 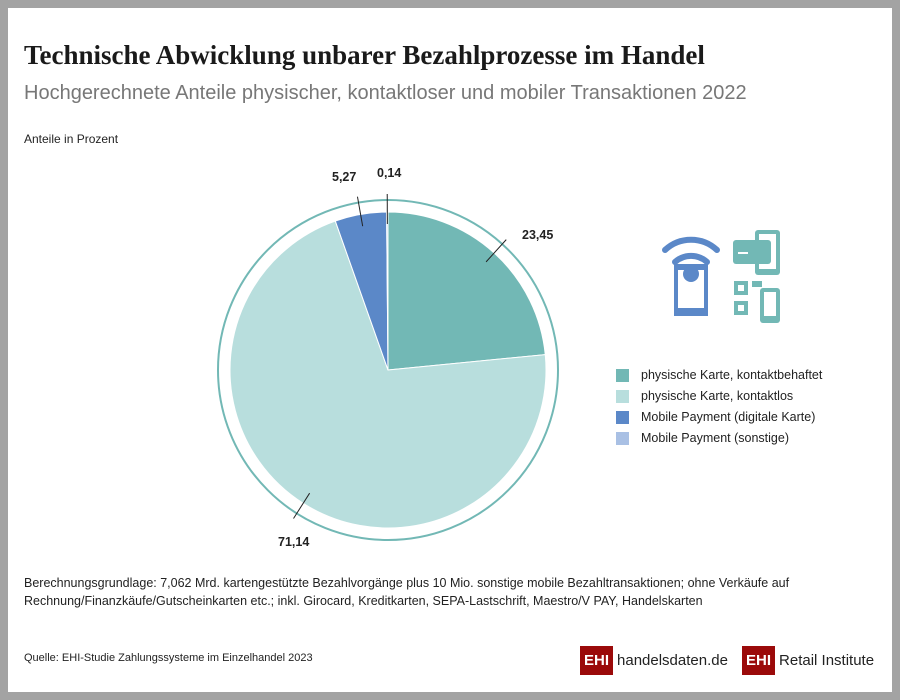 I want to click on logo-handelsdaten: EHI handelsdaten.de, so click(x=654, y=660).